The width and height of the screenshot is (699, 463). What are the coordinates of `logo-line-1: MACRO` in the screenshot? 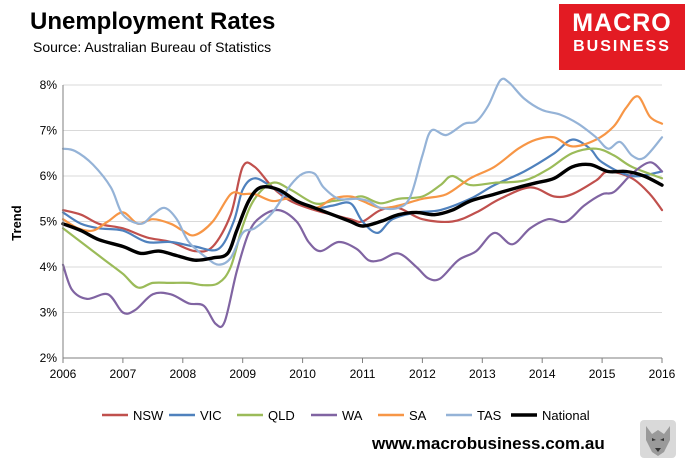 It's located at (622, 23).